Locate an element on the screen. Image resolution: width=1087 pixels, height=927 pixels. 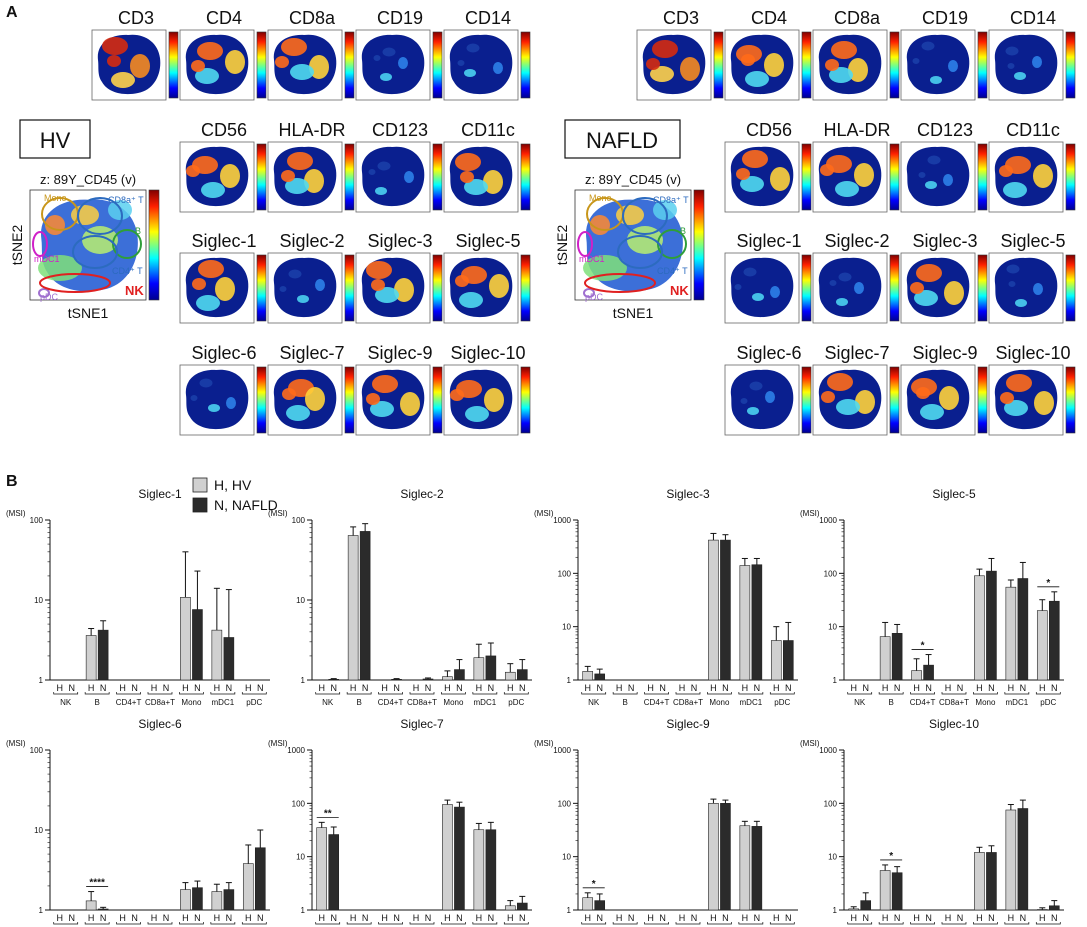
bar-pdc-hv is located at coordinates (510, 908).